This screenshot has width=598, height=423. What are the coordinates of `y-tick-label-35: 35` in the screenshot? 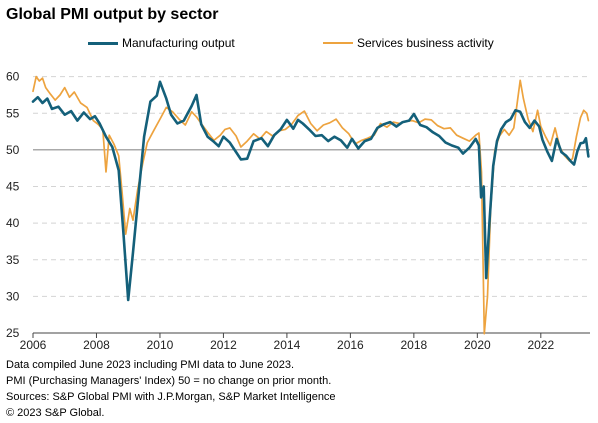 It's located at (13, 260).